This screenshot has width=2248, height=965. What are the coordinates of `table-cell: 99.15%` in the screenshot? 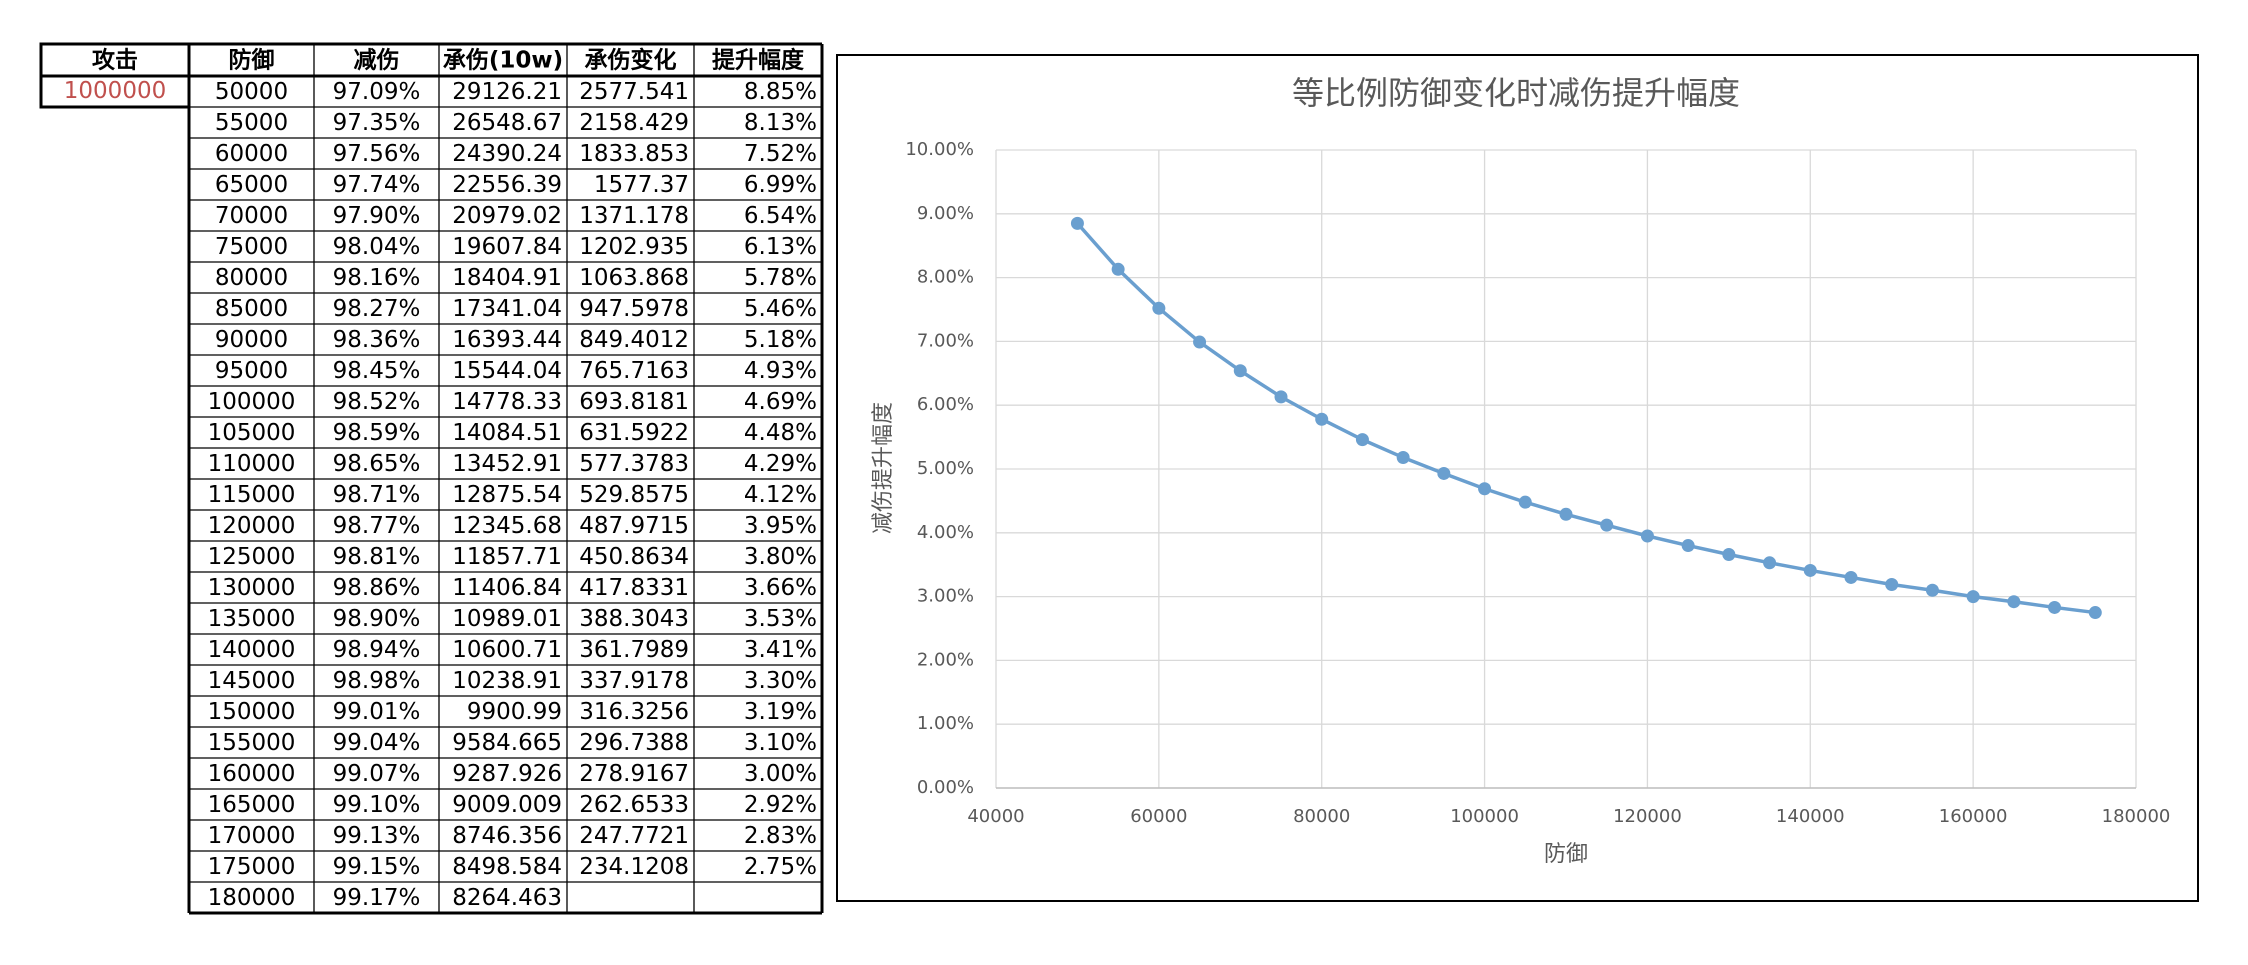 It's located at (377, 867).